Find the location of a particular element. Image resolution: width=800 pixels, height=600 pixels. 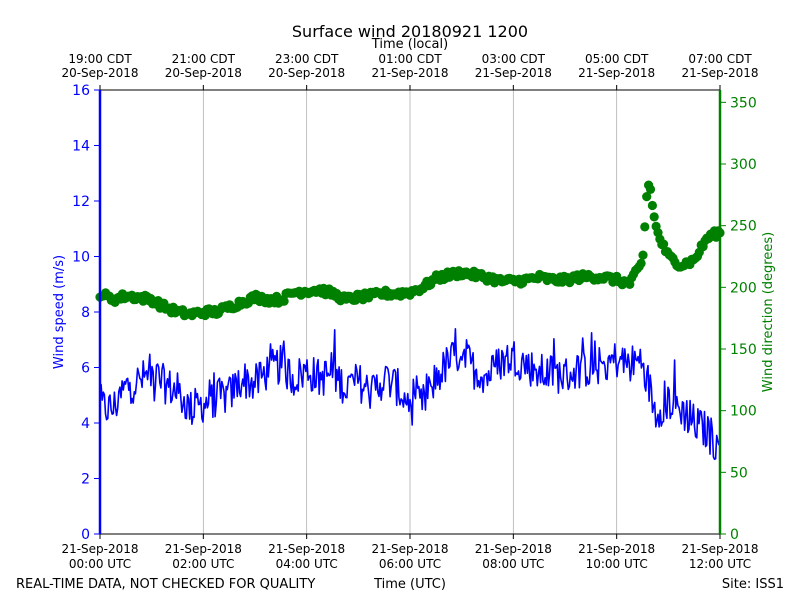

site-label: Site: ISS1 is located at coordinates (753, 584).